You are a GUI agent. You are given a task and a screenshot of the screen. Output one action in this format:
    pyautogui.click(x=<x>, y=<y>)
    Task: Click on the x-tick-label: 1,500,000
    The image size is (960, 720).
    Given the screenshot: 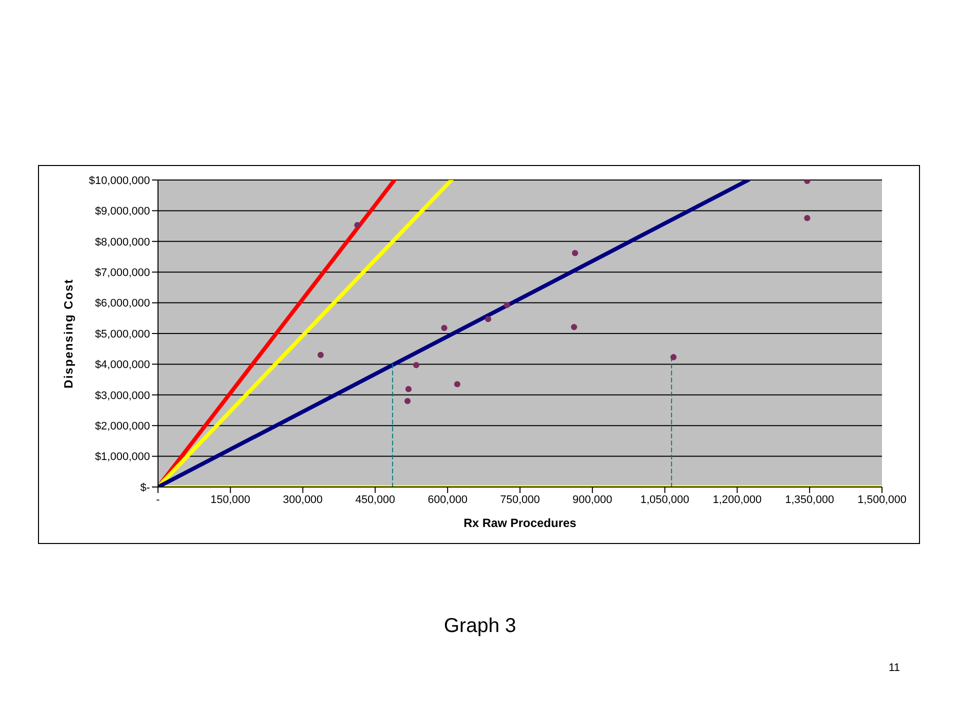 What is the action you would take?
    pyautogui.click(x=882, y=500)
    